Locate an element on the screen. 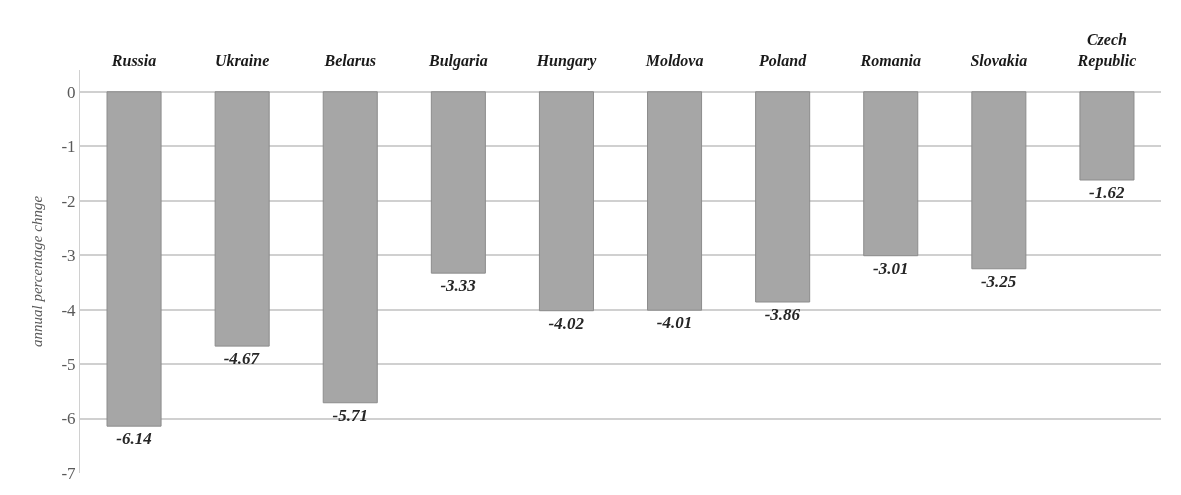 The height and width of the screenshot is (495, 1181). x-tick-label: Hungary is located at coordinates (566, 60).